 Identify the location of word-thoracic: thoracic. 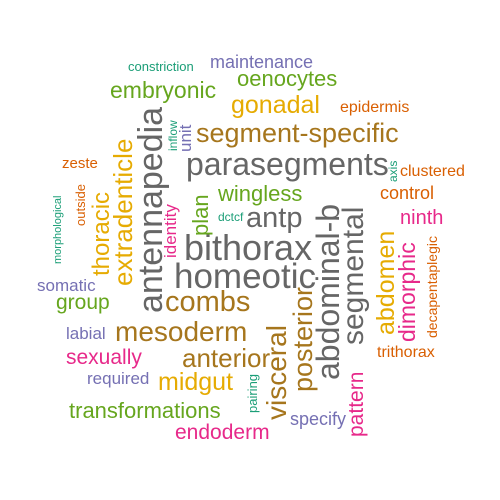
(101, 233).